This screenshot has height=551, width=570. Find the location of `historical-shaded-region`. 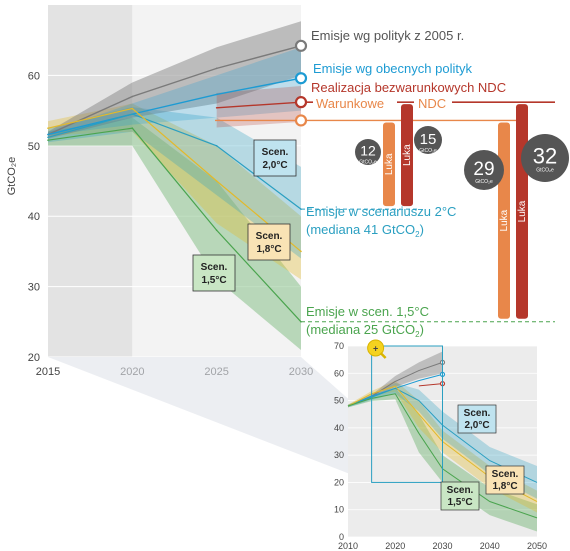

historical-shaded-region is located at coordinates (90, 181).